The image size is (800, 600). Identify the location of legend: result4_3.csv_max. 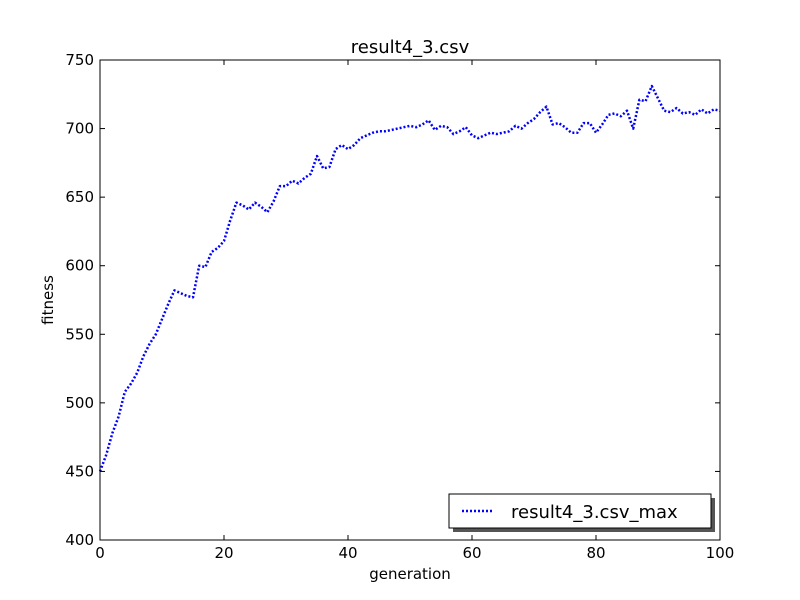
(581, 512).